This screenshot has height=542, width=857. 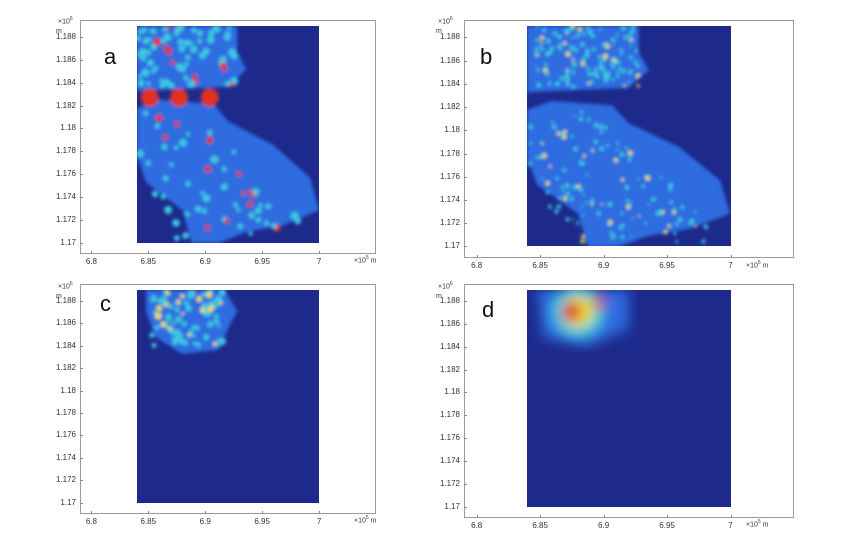 What do you see at coordinates (105, 303) in the screenshot?
I see `panel-label: c` at bounding box center [105, 303].